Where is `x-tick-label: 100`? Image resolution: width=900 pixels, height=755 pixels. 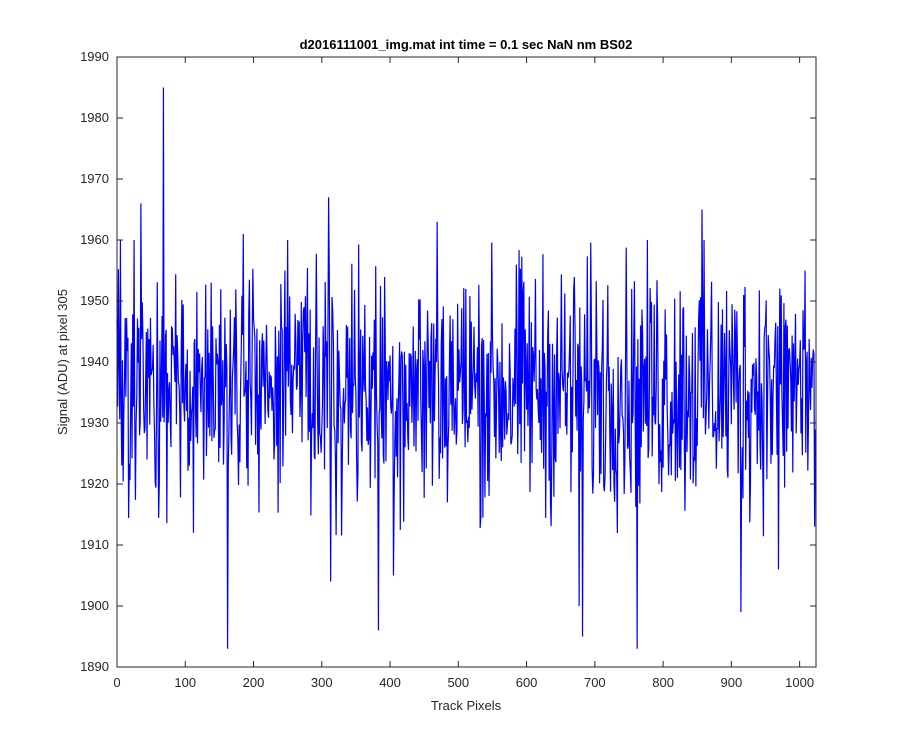
x-tick-label: 100 is located at coordinates (185, 682).